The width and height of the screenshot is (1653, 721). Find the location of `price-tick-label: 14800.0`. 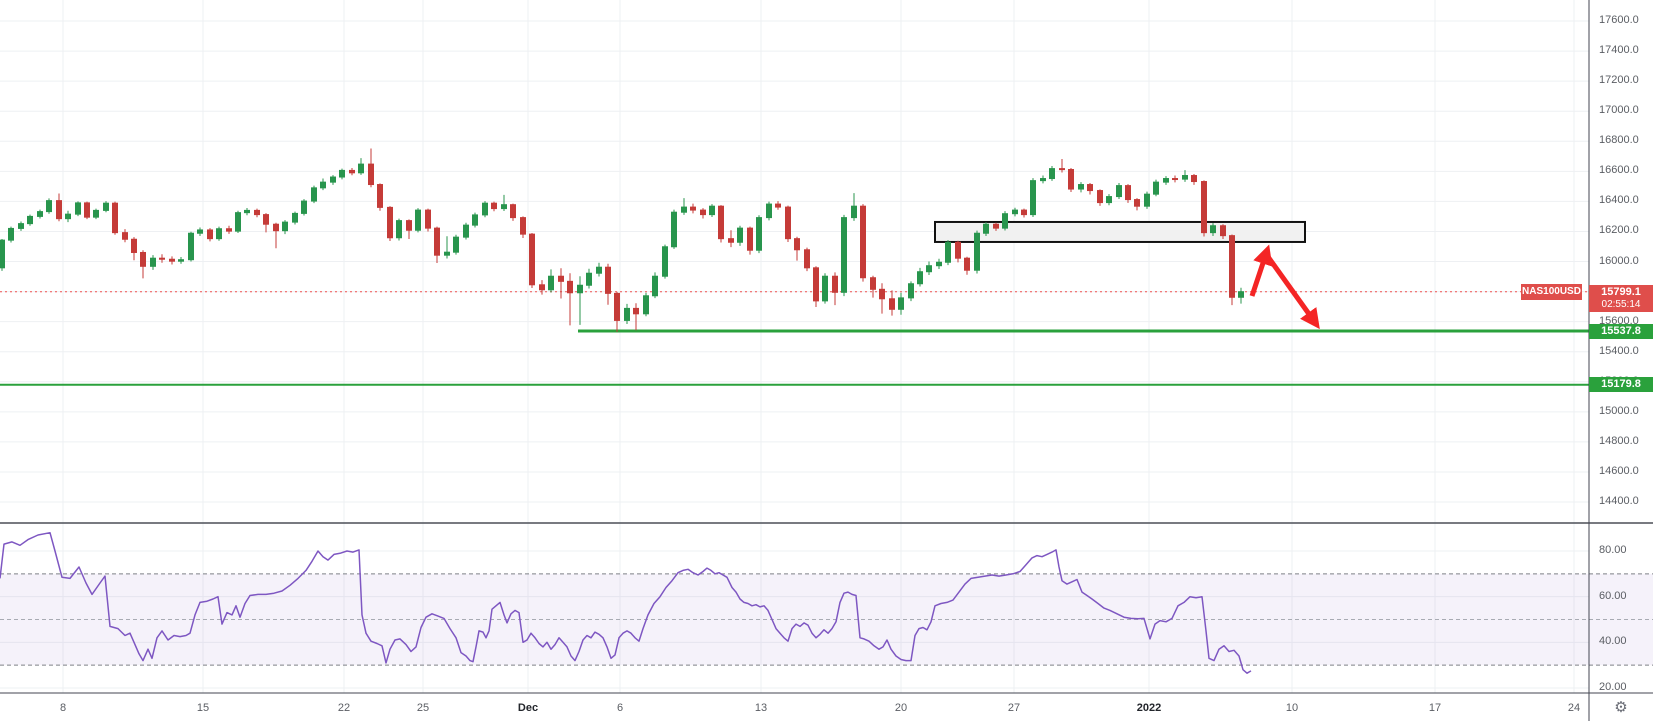

price-tick-label: 14800.0 is located at coordinates (1619, 440).